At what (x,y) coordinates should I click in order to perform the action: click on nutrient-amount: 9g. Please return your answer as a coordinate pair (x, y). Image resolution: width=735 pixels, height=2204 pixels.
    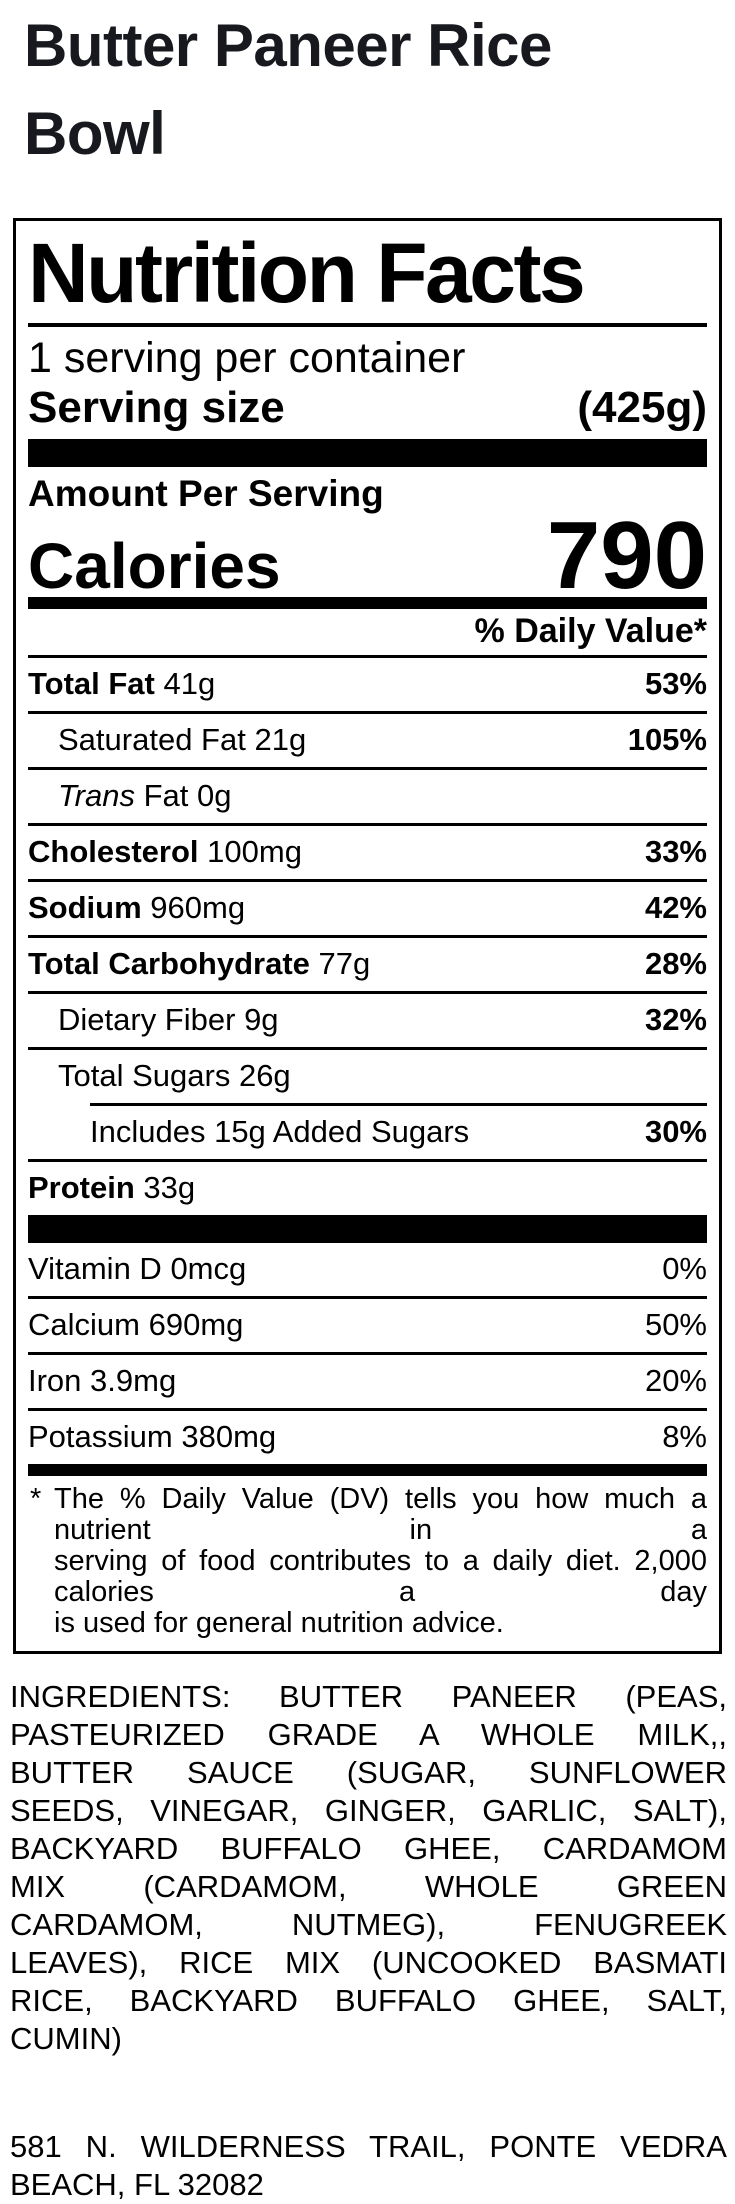
    Looking at the image, I should click on (261, 1019).